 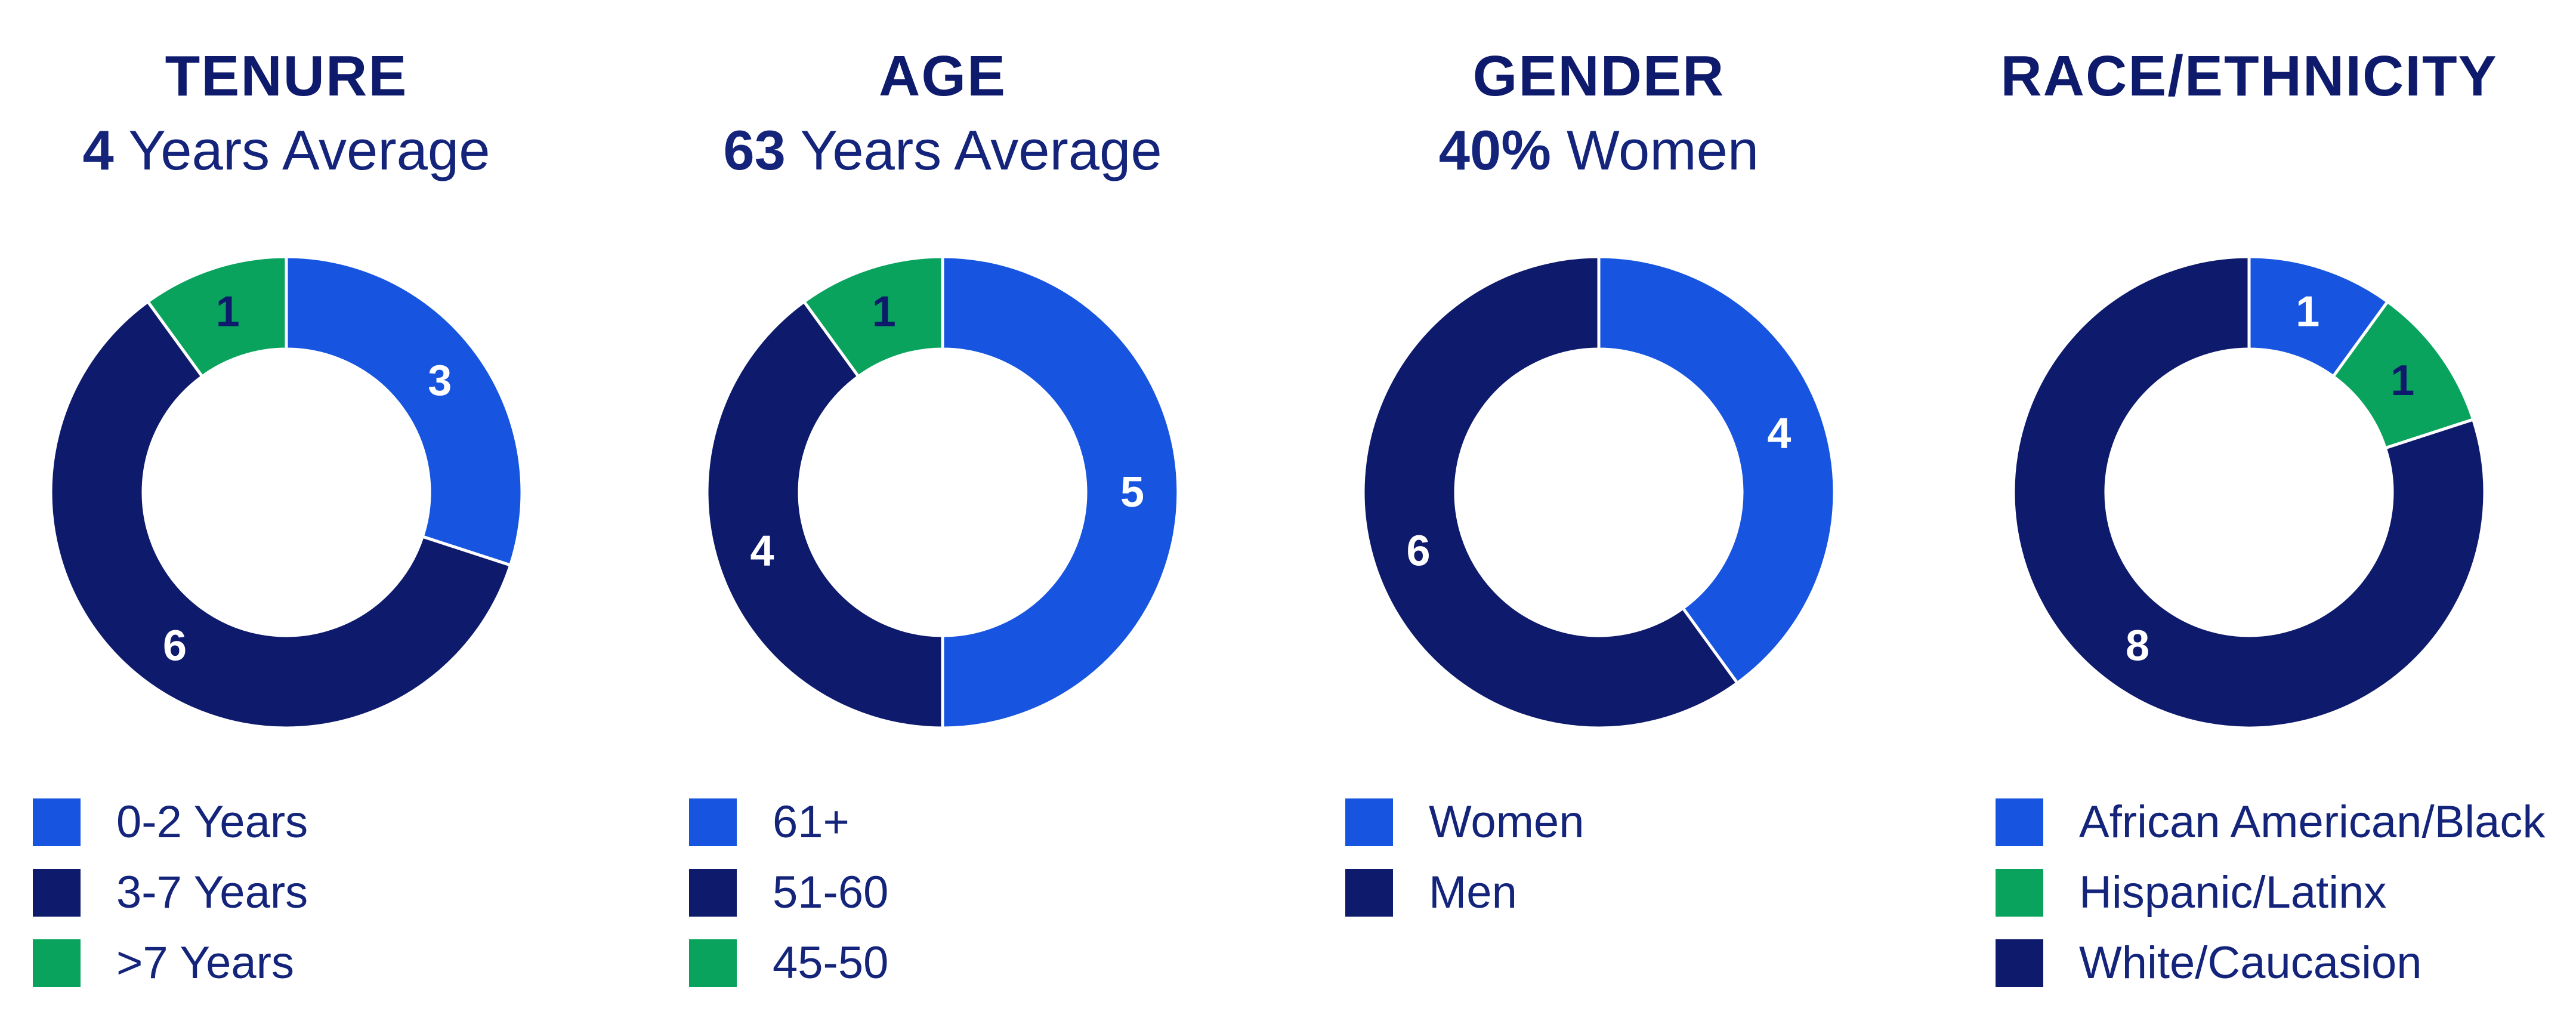 What do you see at coordinates (440, 381) in the screenshot?
I see `slice-value-label: 3` at bounding box center [440, 381].